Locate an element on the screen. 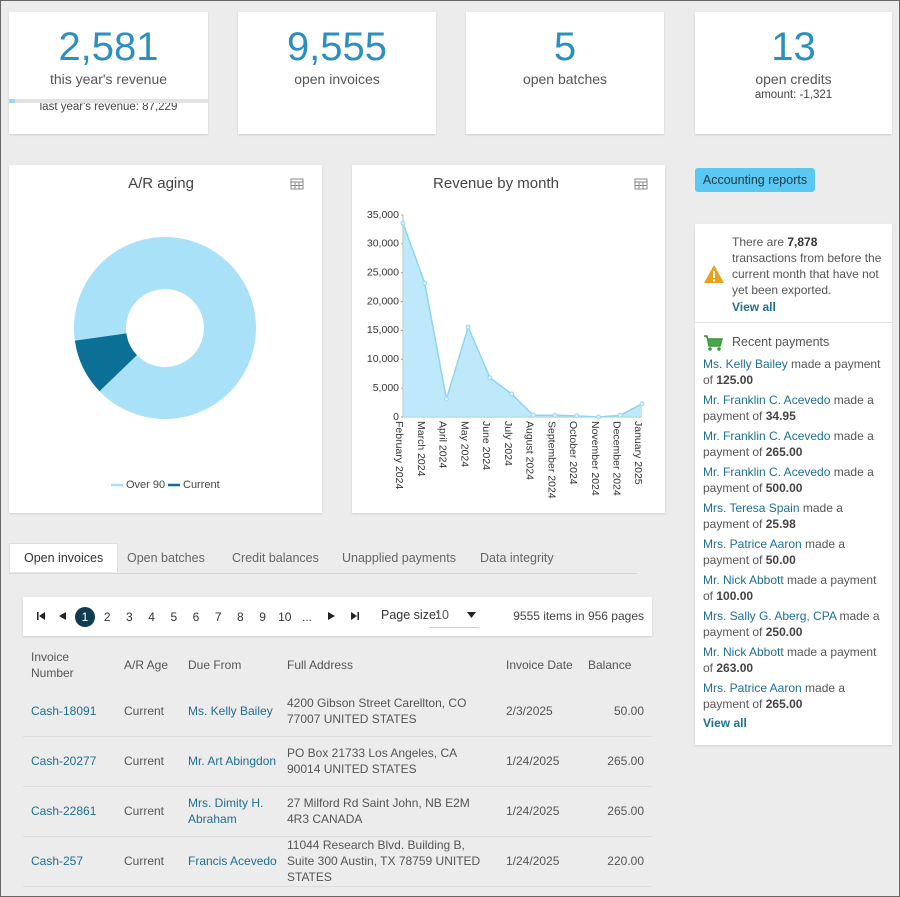 This screenshot has height=897, width=900. page-number: 4 is located at coordinates (151, 617).